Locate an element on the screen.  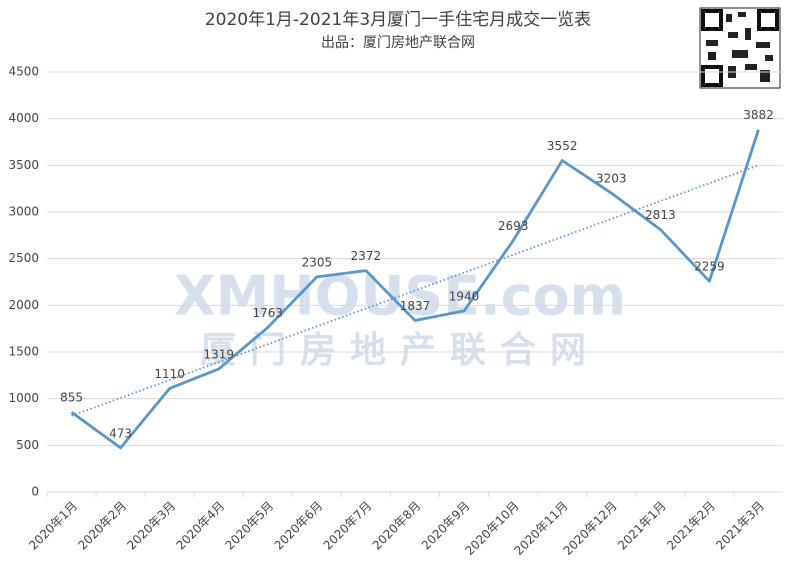
y-tick-label: 4000 is located at coordinates (23, 118).